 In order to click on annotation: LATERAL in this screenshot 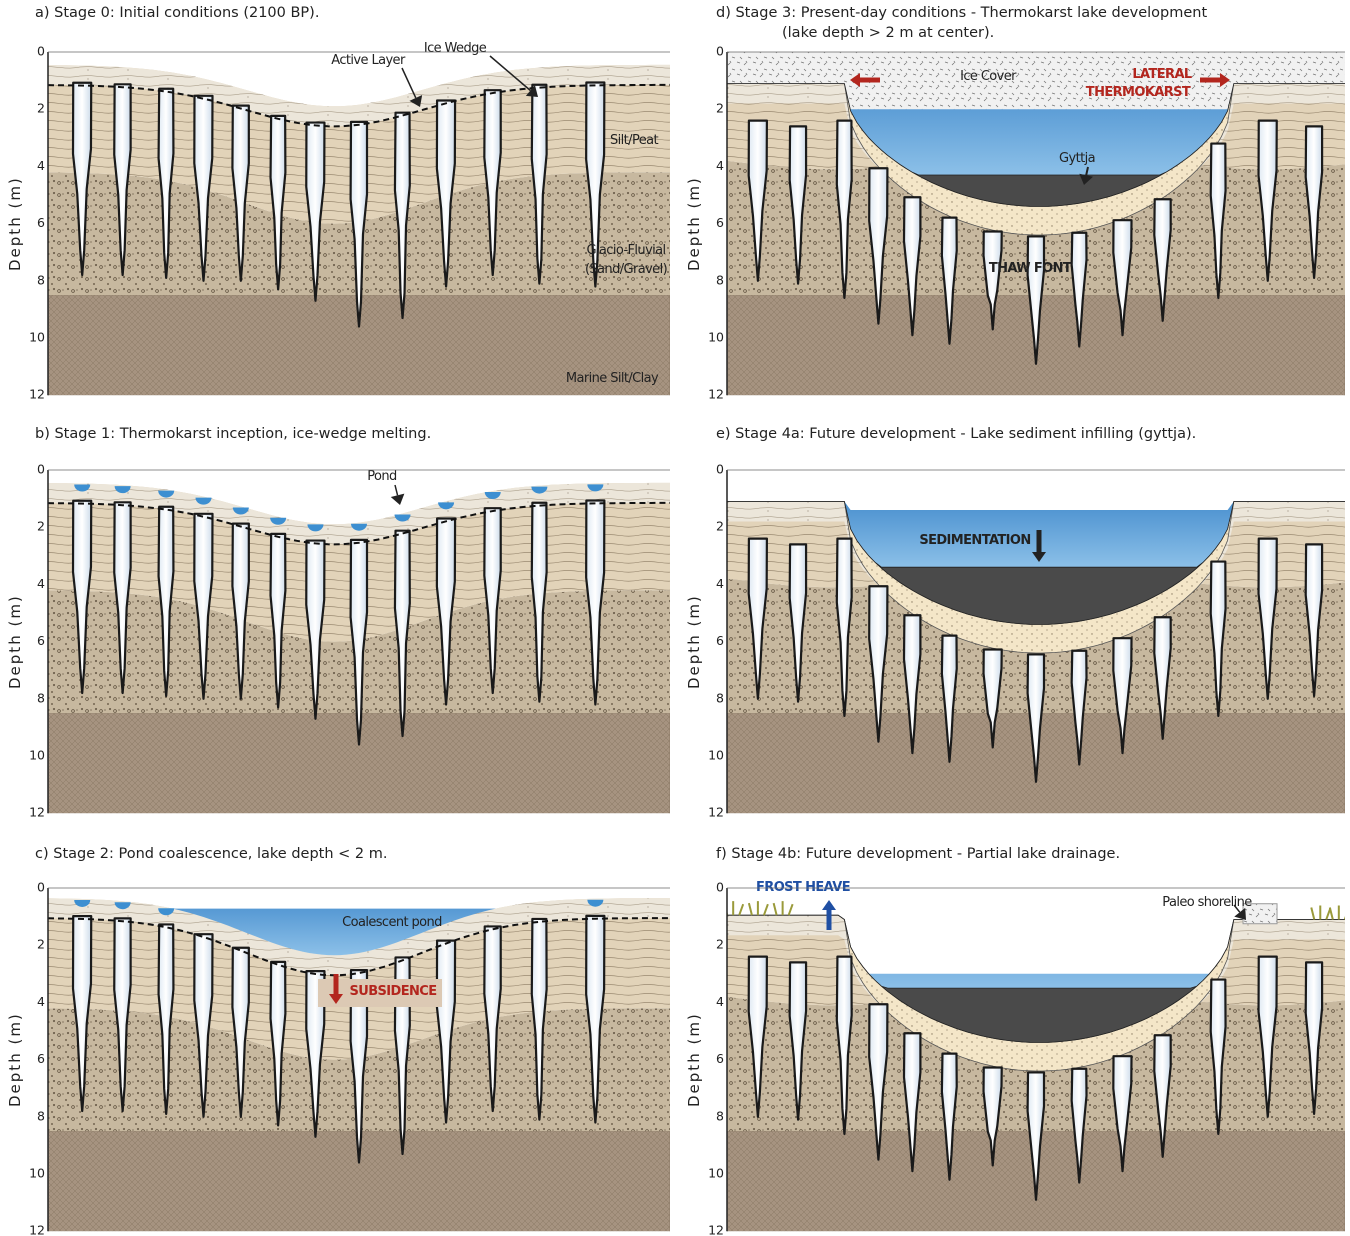, I will do `click(1162, 74)`.